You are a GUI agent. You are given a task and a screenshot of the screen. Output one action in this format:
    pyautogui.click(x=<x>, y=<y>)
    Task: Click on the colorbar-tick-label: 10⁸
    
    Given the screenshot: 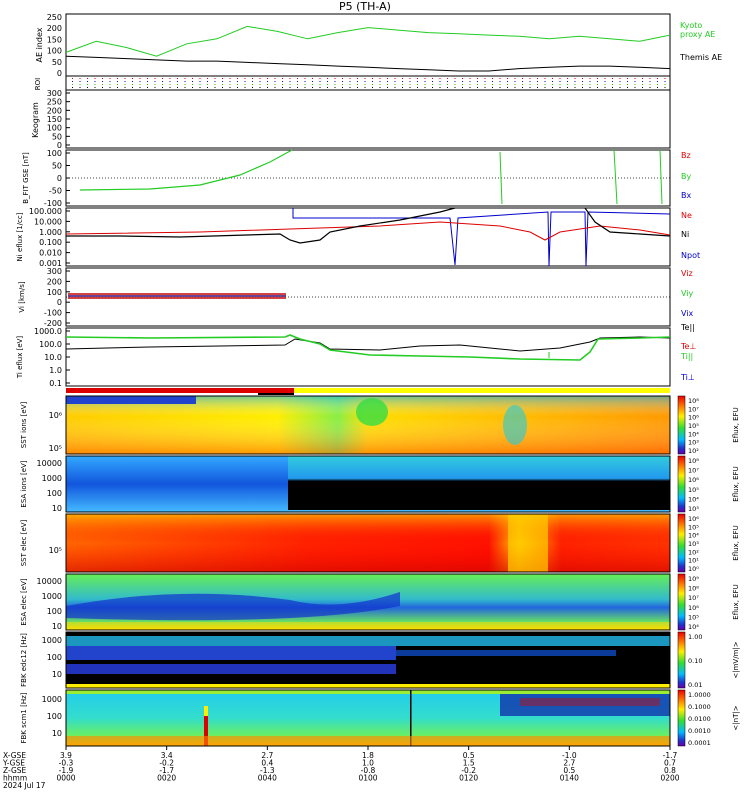 What is the action you would take?
    pyautogui.click(x=693, y=461)
    